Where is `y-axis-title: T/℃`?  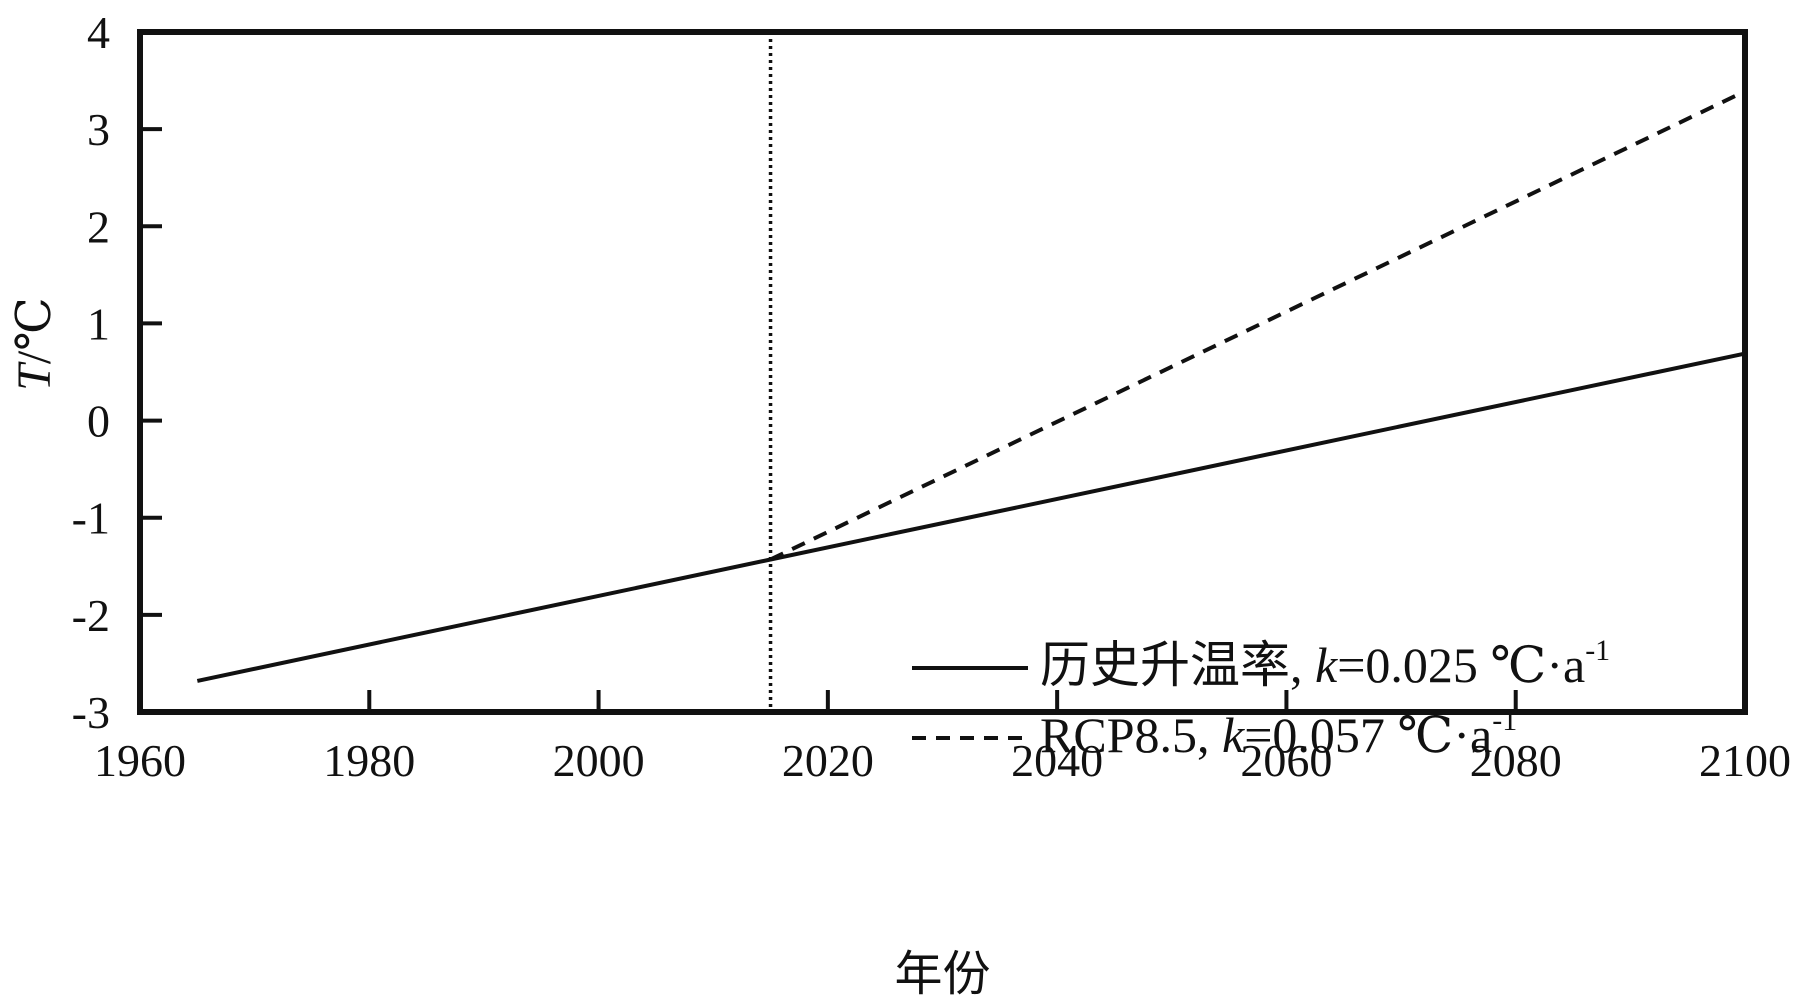 y-axis-title: T/℃ is located at coordinates (34, 344).